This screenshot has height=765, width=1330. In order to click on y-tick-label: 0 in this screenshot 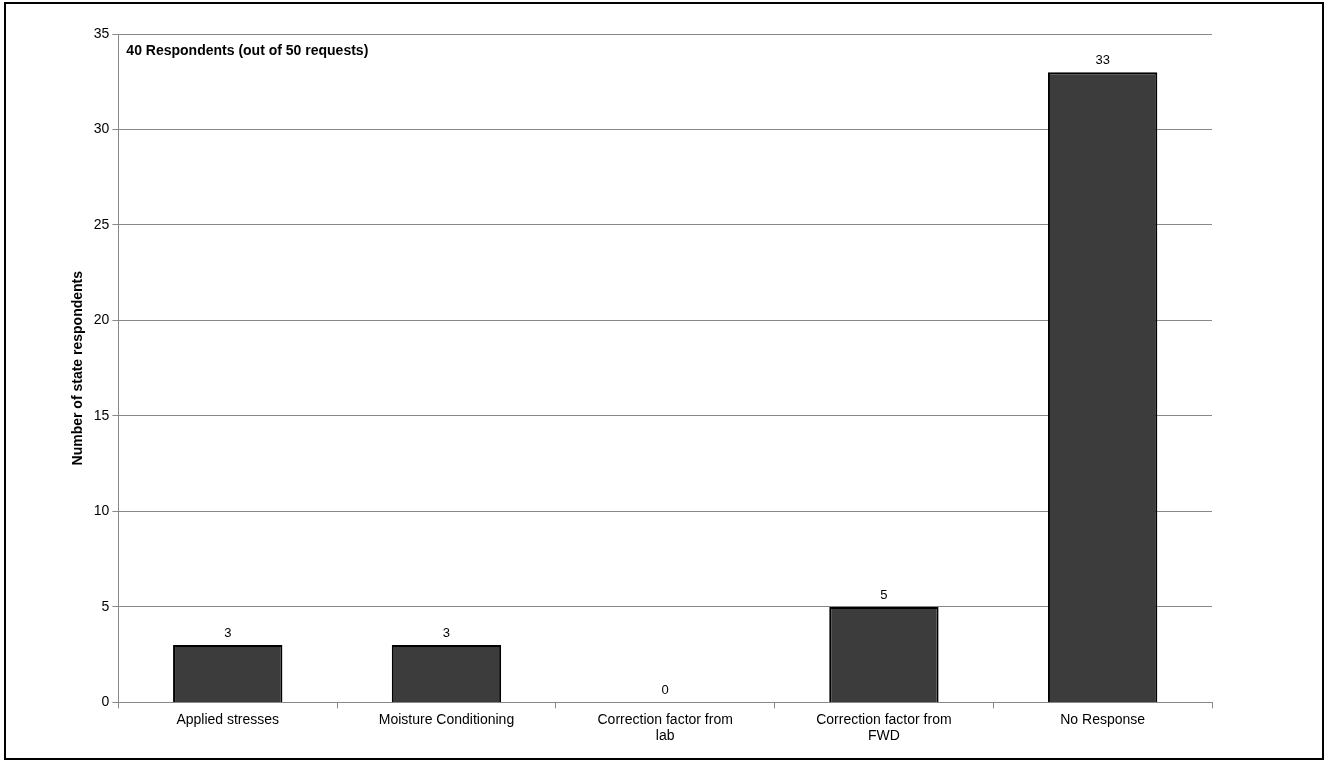, I will do `click(105, 701)`.